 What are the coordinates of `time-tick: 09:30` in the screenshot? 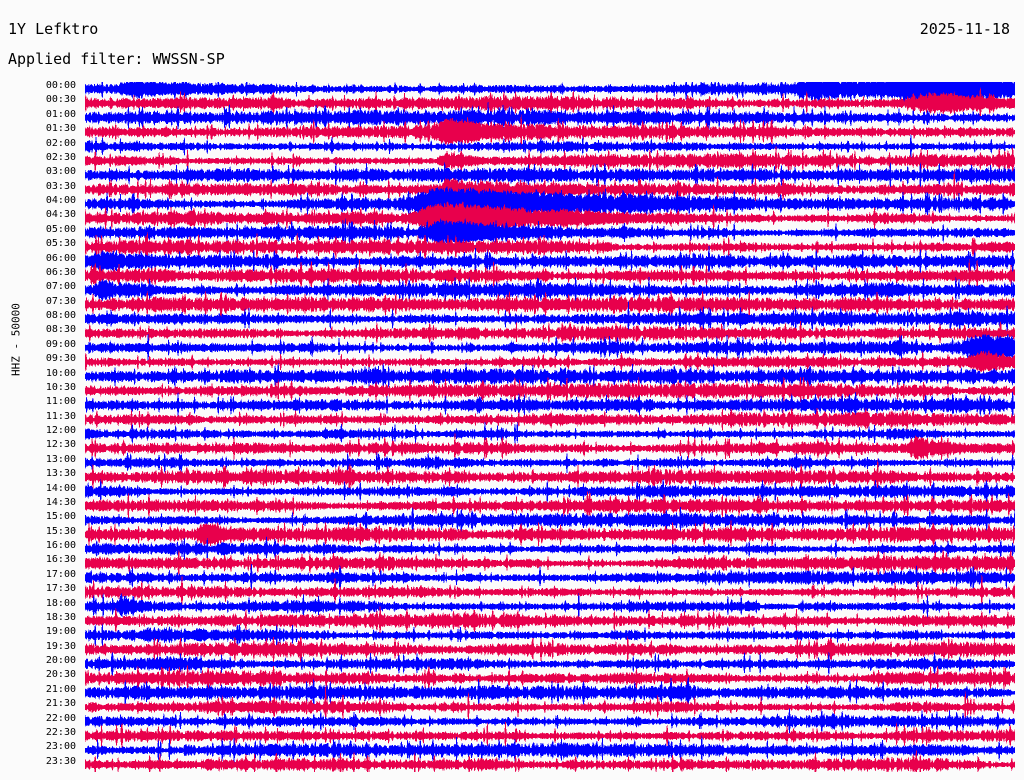 It's located at (60, 359).